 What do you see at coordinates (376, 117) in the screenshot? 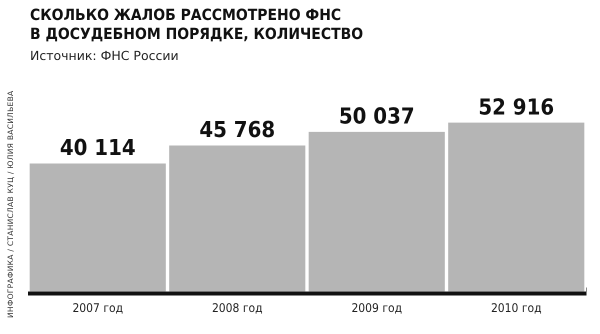
I see `data-label: 50 037` at bounding box center [376, 117].